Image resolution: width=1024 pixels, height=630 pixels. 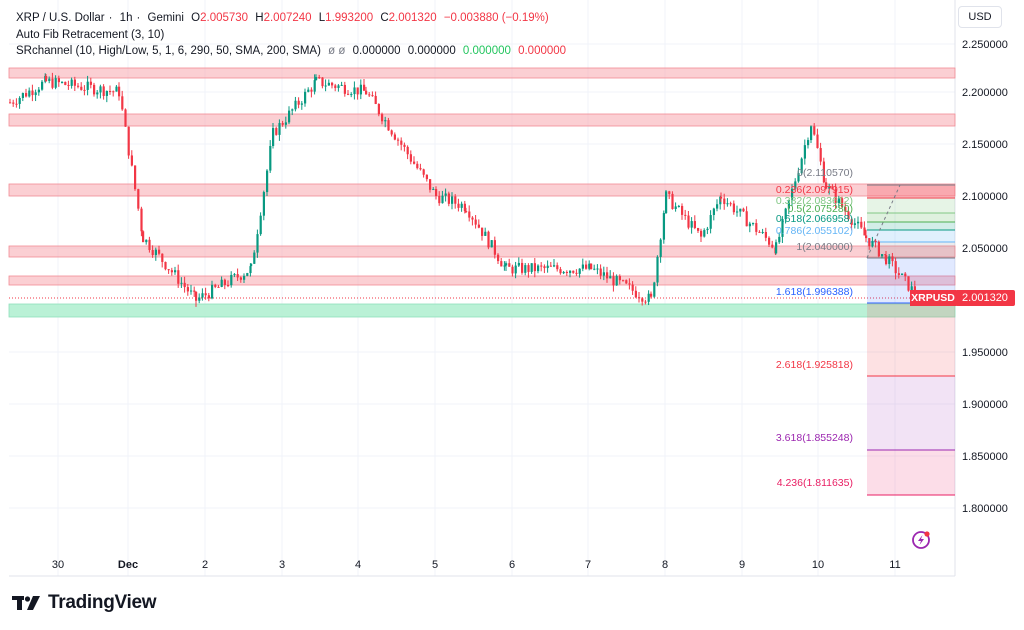 I want to click on svg-text: 2.200000, so click(x=985, y=93).